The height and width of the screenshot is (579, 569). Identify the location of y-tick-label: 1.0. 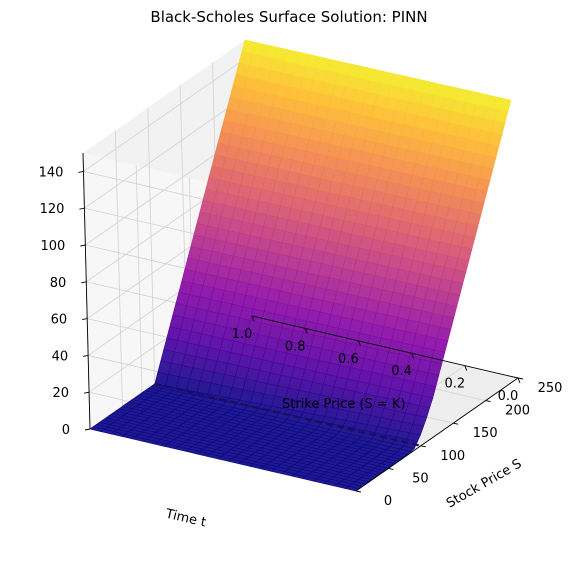
(242, 334).